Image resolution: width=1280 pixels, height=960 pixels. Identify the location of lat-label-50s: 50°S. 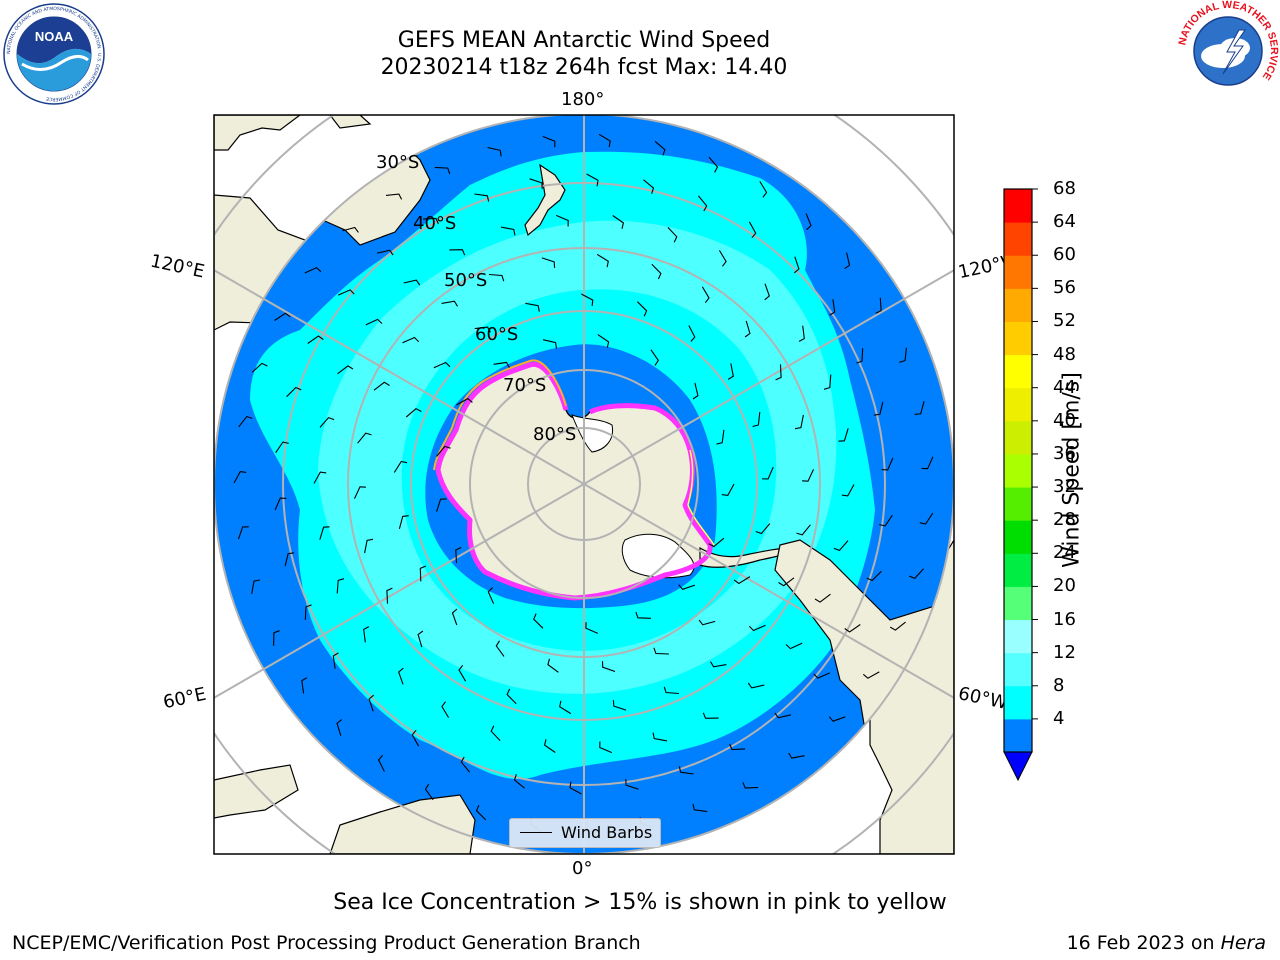
(466, 280).